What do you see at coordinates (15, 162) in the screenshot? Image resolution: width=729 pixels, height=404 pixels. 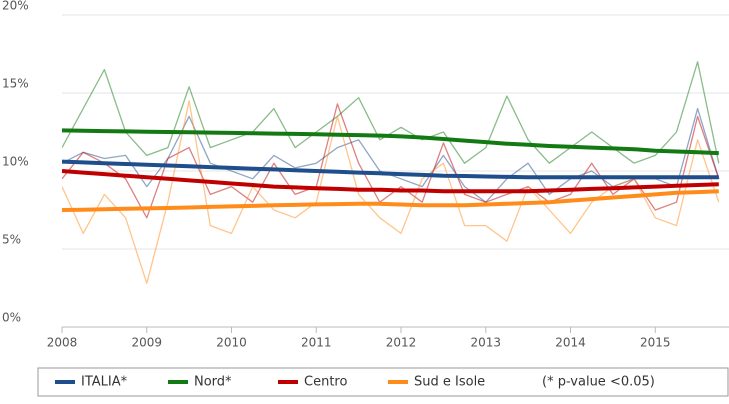 I see `y-tick-label: 10%` at bounding box center [15, 162].